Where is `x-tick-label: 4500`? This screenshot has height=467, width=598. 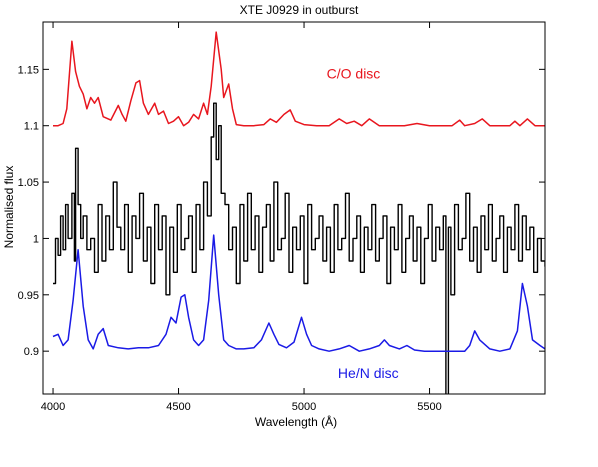
x-tick-label: 4500 is located at coordinates (178, 407).